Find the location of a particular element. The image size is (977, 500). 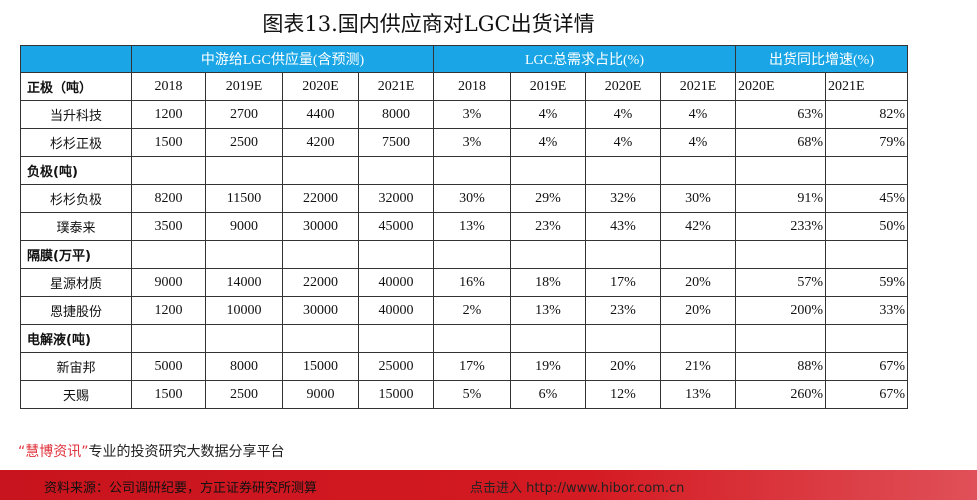

table-row: 璞泰来 3500 9000 30000 45000 13% 23% 43% 42% 233% 50% is located at coordinates (464, 226).